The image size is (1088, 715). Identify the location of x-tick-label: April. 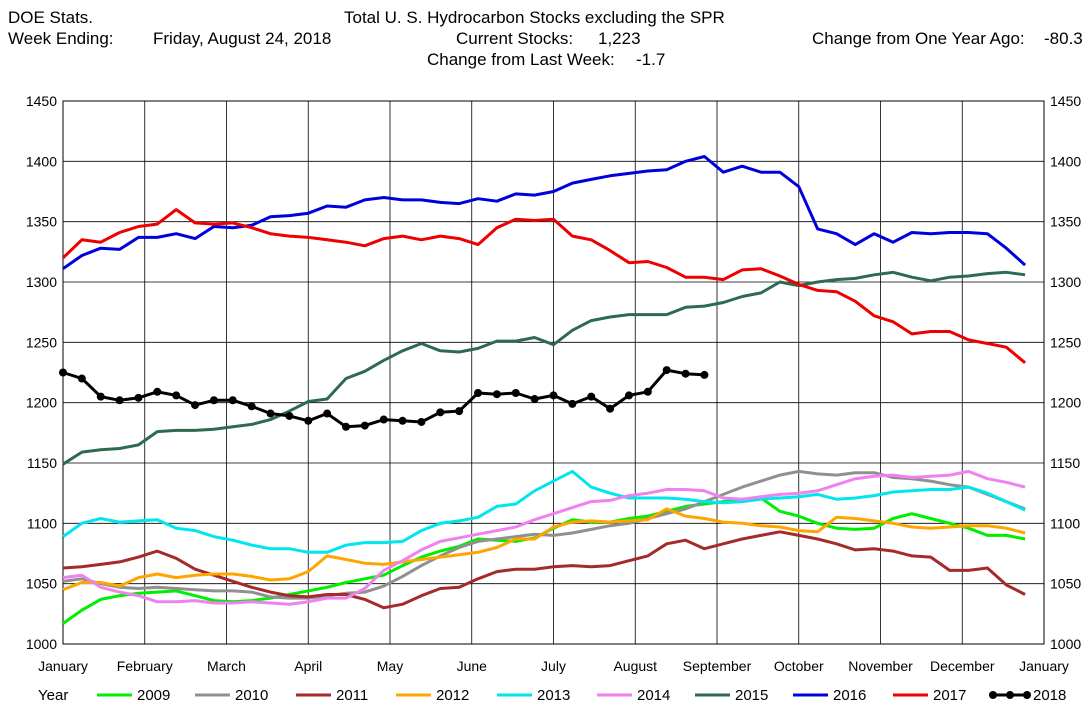
(308, 666).